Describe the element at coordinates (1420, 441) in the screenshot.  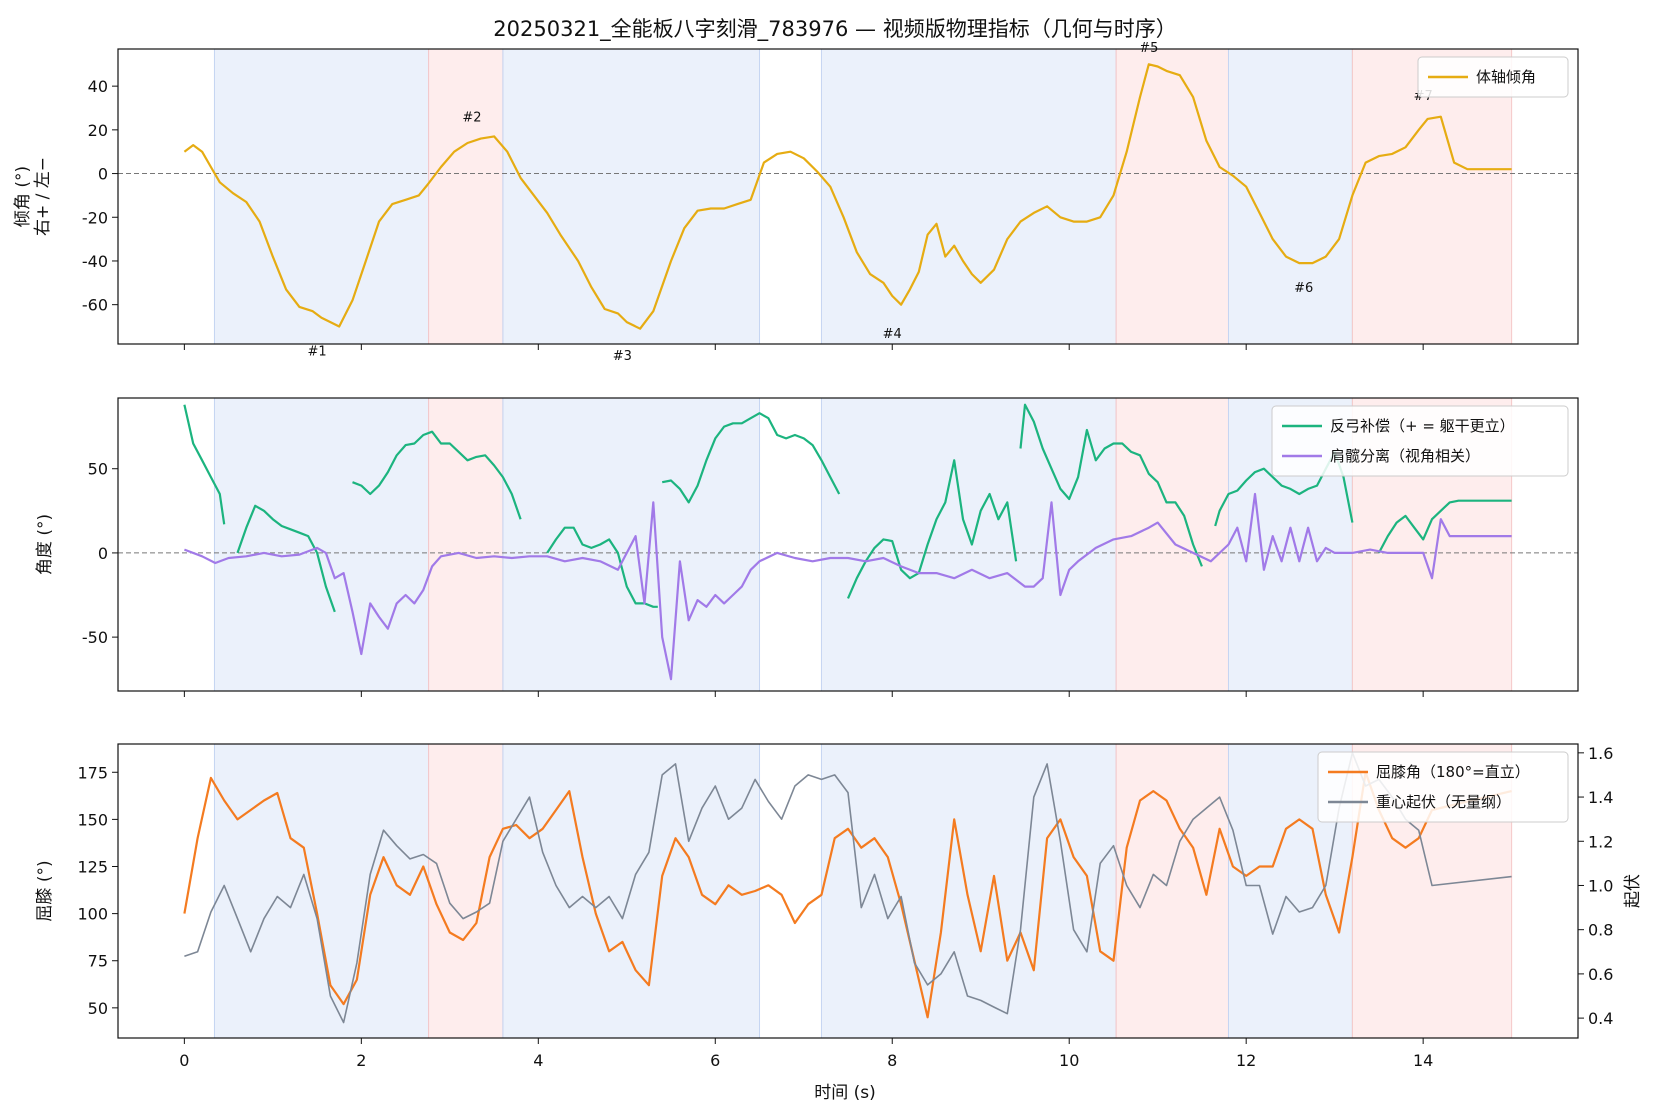
I see `legend: 反弓补偿（+ = 躯干更立） 肩髋分离（视角相关）` at that location.